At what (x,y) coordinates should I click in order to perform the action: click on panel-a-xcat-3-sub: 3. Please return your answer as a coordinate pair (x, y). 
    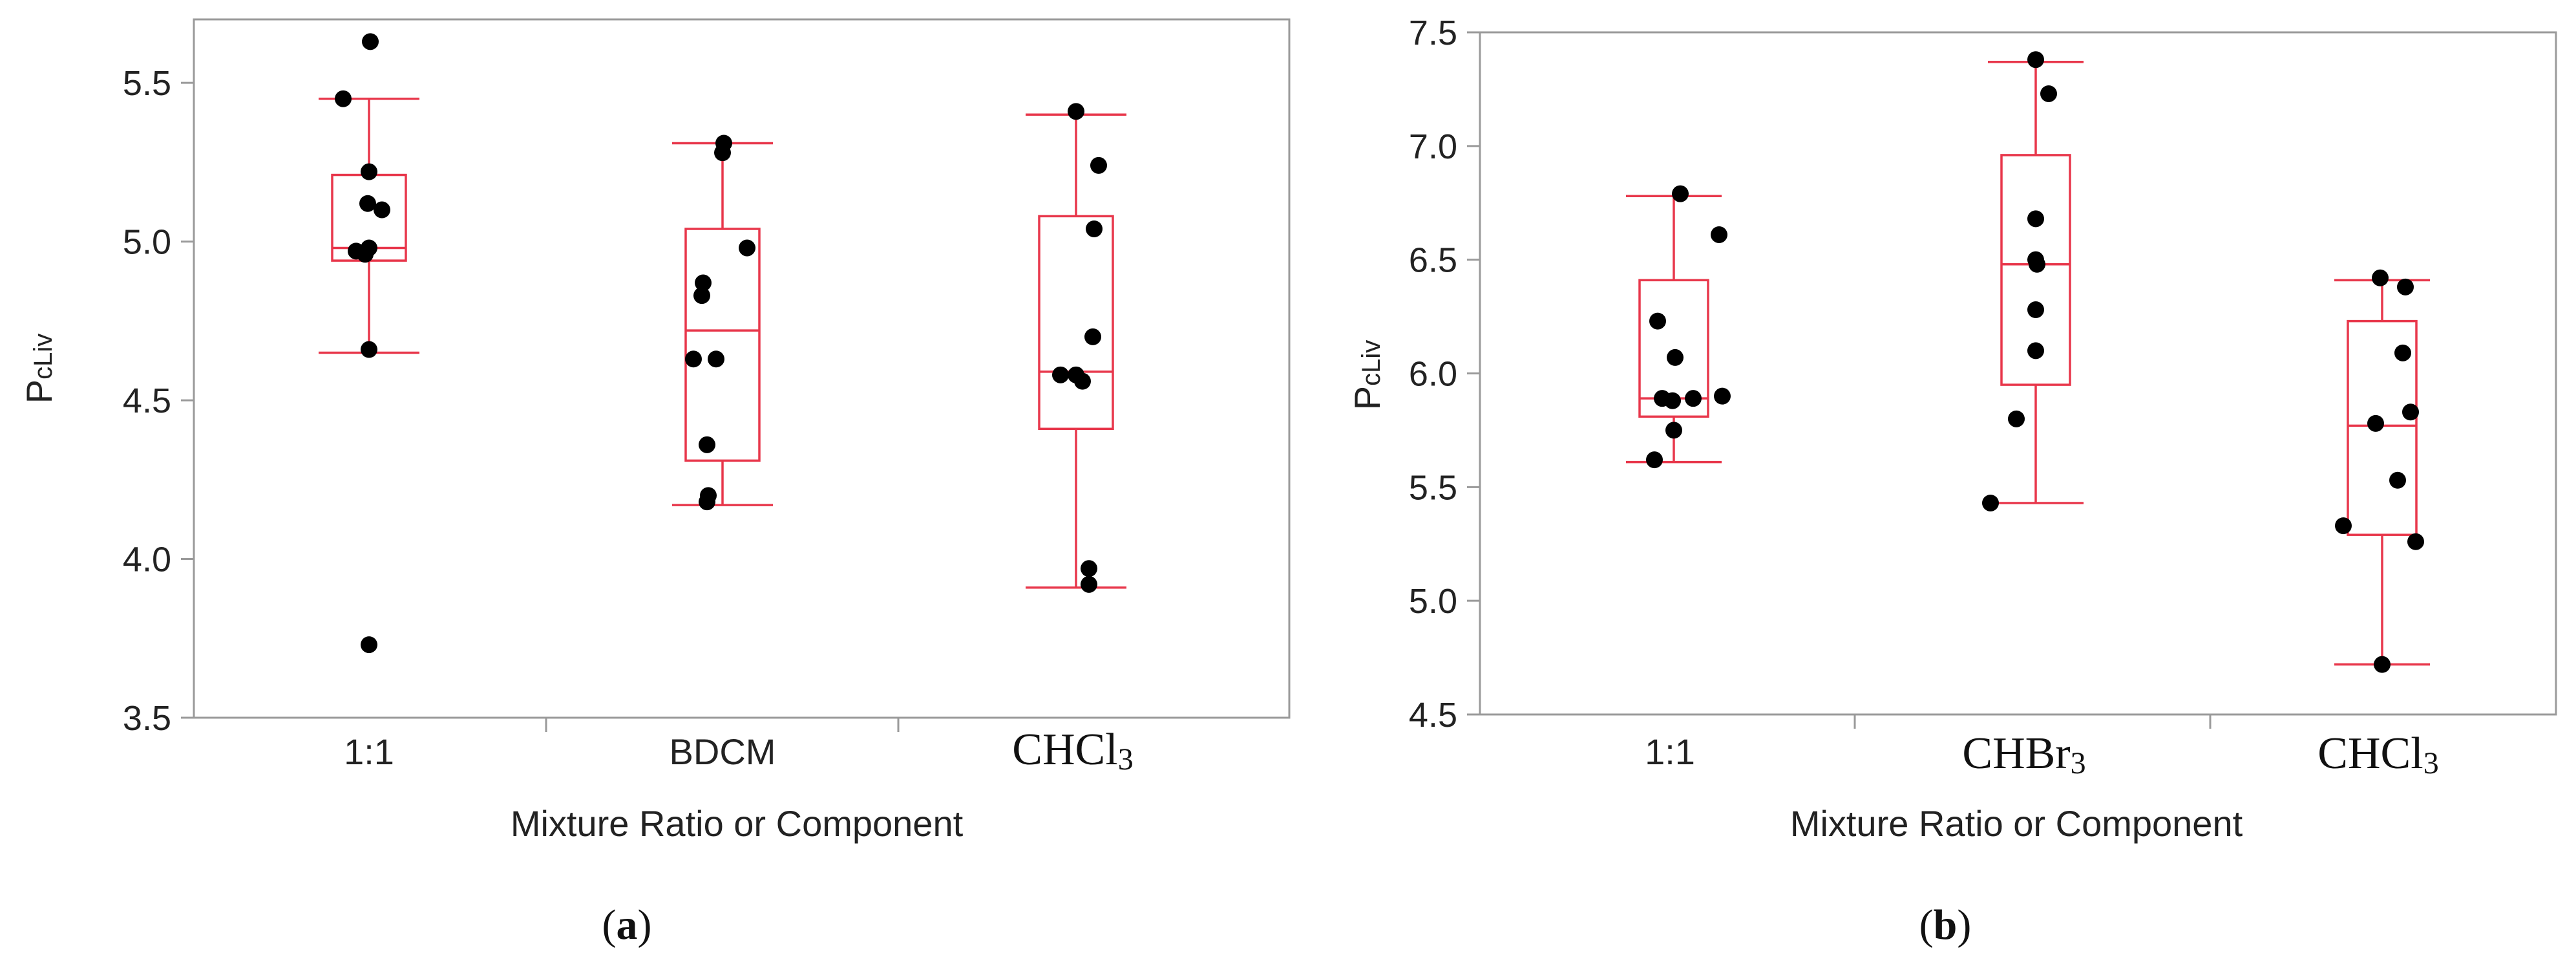
    Looking at the image, I should click on (1126, 760).